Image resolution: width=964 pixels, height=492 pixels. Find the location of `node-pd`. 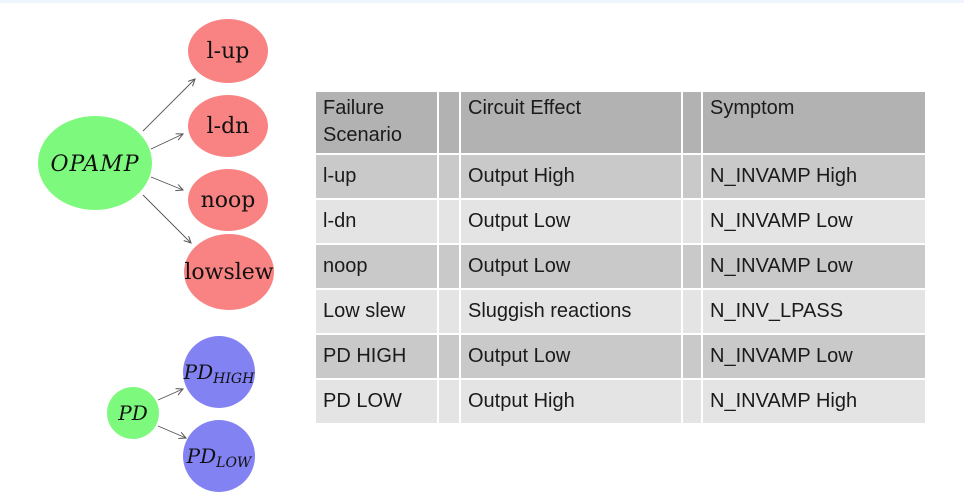

node-pd is located at coordinates (133, 413).